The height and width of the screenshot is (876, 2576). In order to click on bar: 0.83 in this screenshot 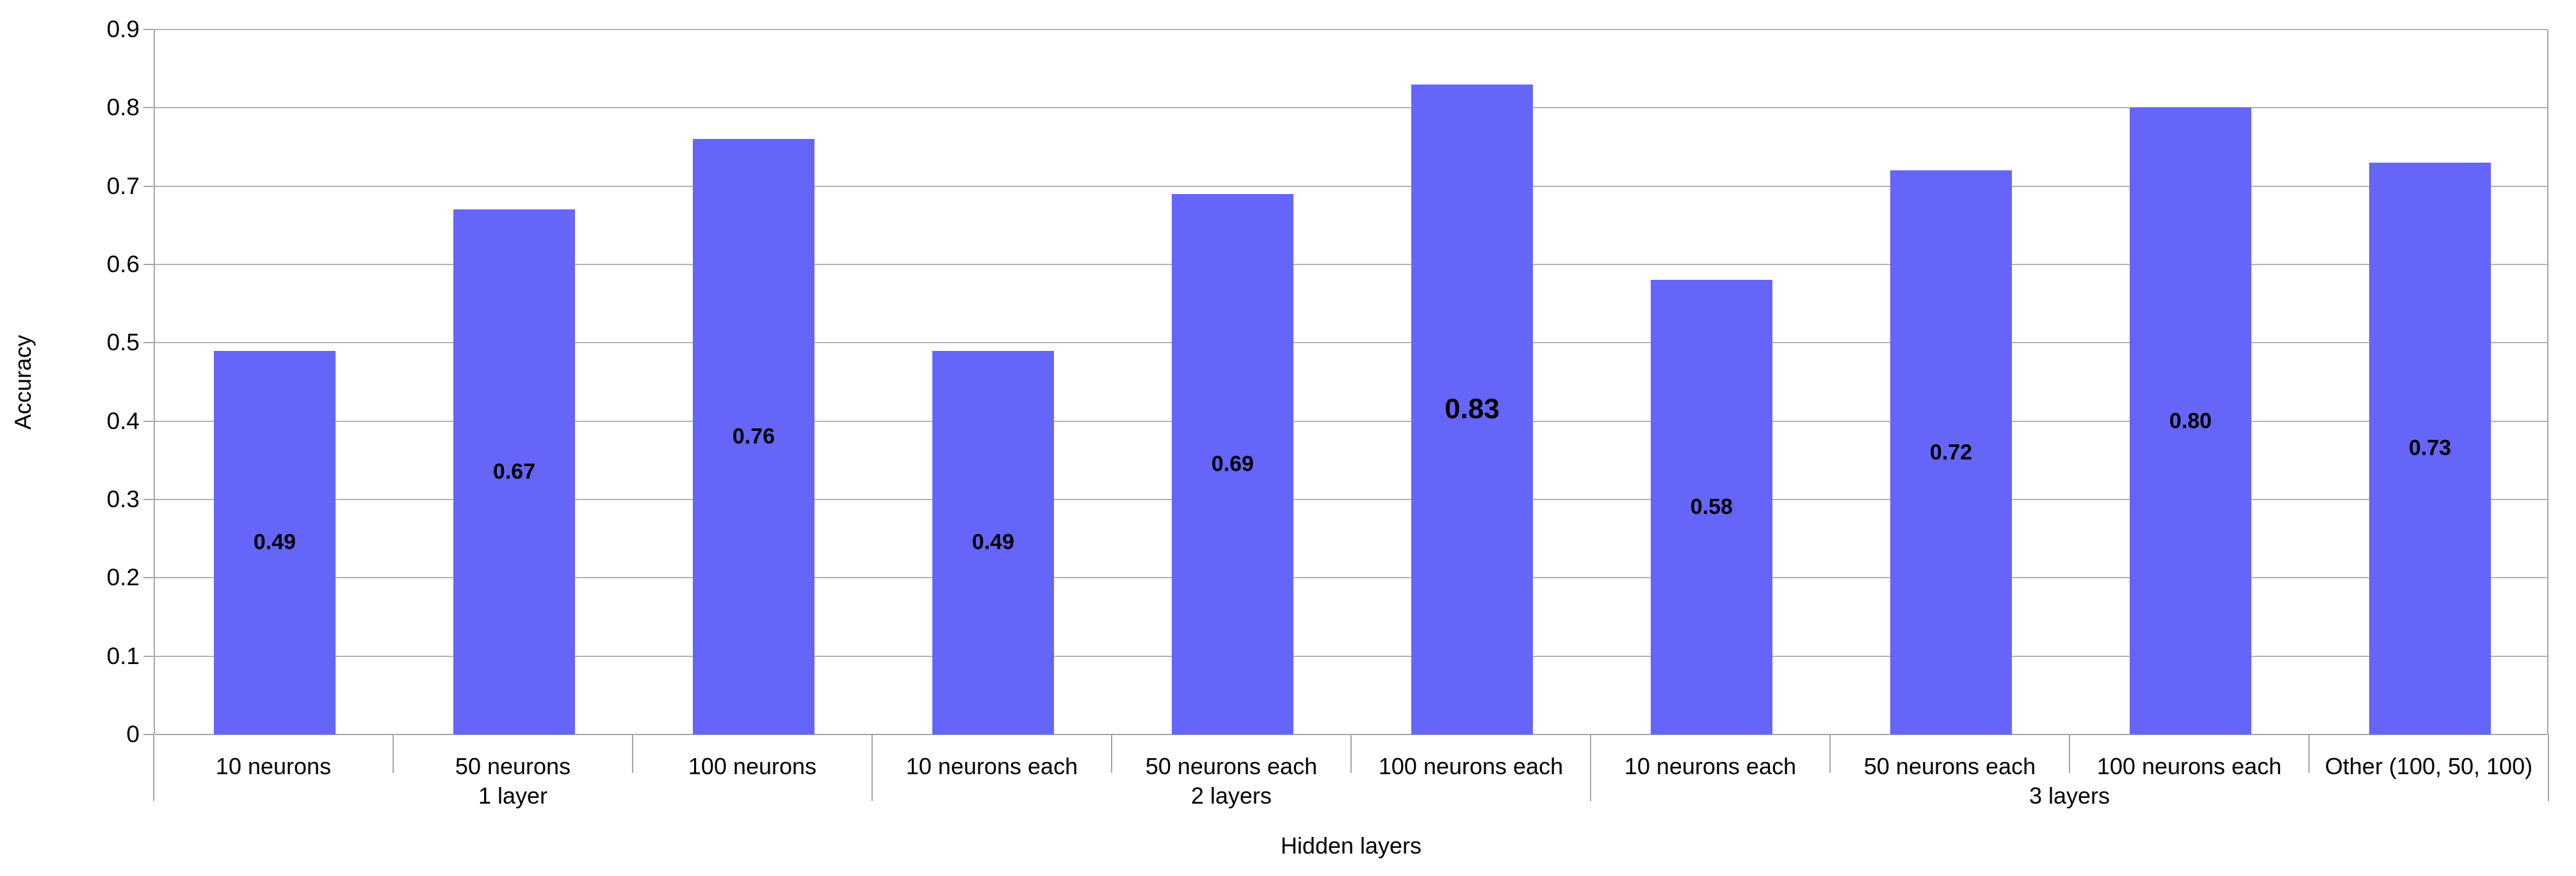, I will do `click(1472, 409)`.